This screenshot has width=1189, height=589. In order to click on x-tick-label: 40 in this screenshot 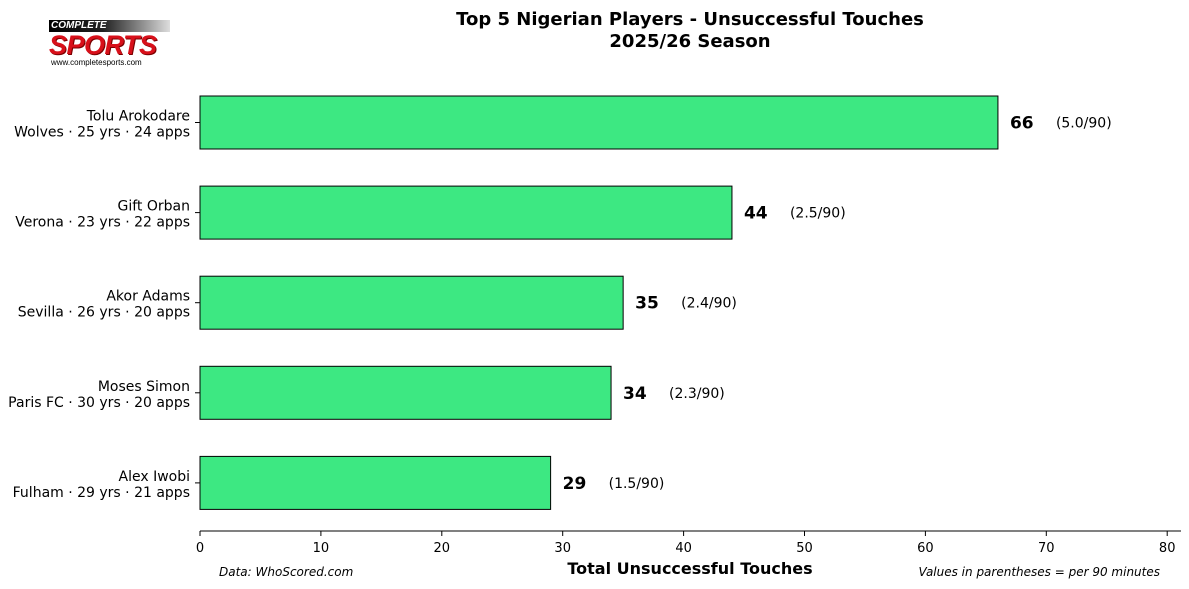, I will do `click(683, 548)`.